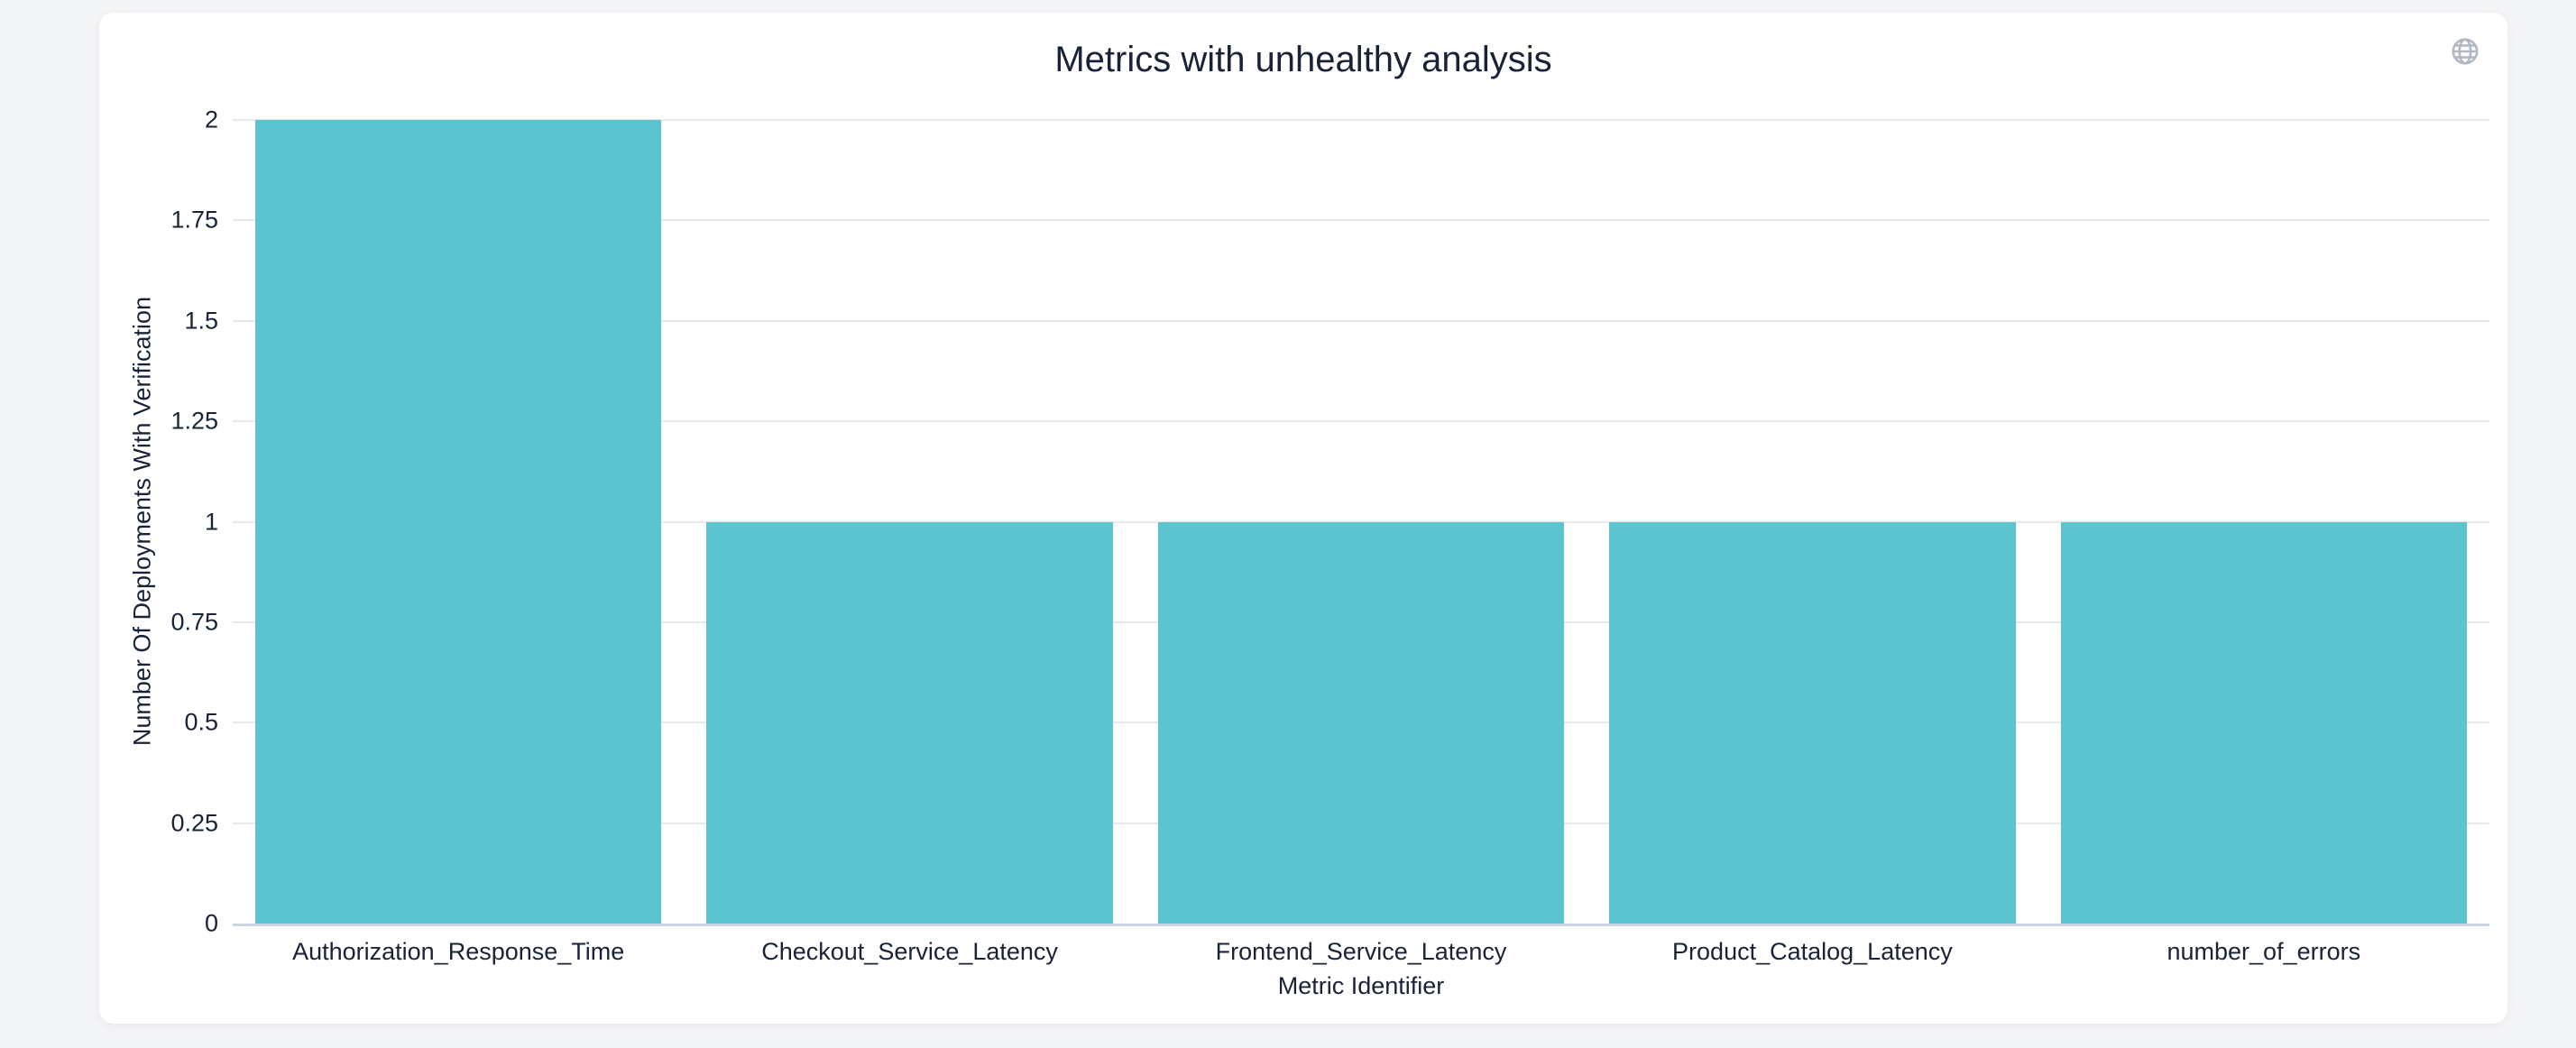 The width and height of the screenshot is (2576, 1048). I want to click on x-axis-title: Metric Identifier, so click(1361, 986).